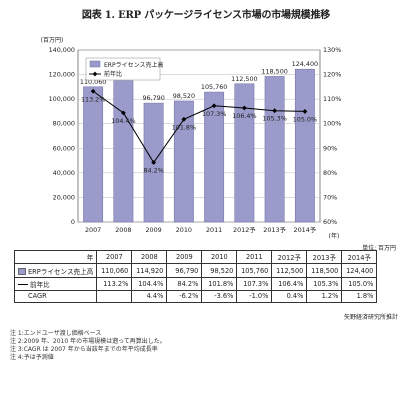 The image size is (412, 400). What do you see at coordinates (359, 257) in the screenshot?
I see `year-cell: 2014予` at bounding box center [359, 257].